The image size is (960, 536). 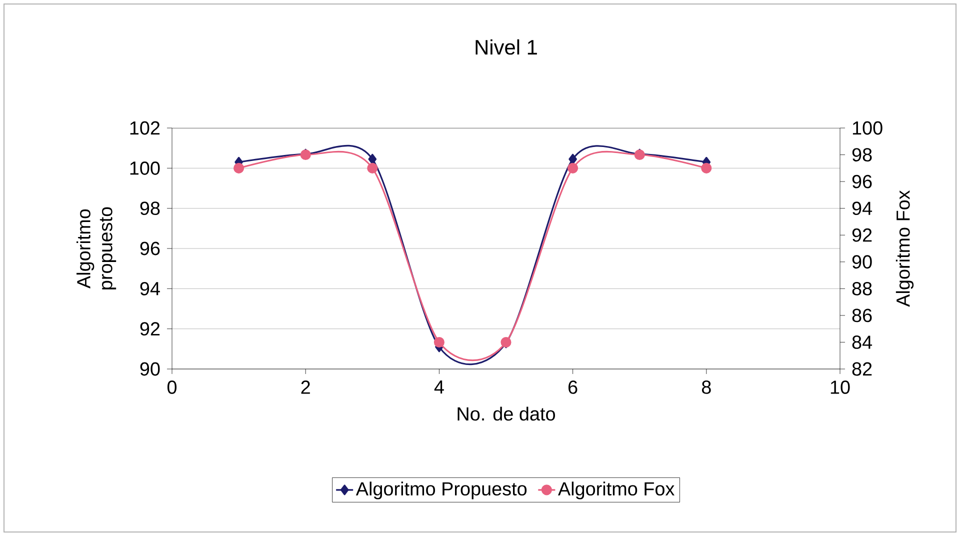 What do you see at coordinates (150, 289) in the screenshot?
I see `y-tick-label: 94` at bounding box center [150, 289].